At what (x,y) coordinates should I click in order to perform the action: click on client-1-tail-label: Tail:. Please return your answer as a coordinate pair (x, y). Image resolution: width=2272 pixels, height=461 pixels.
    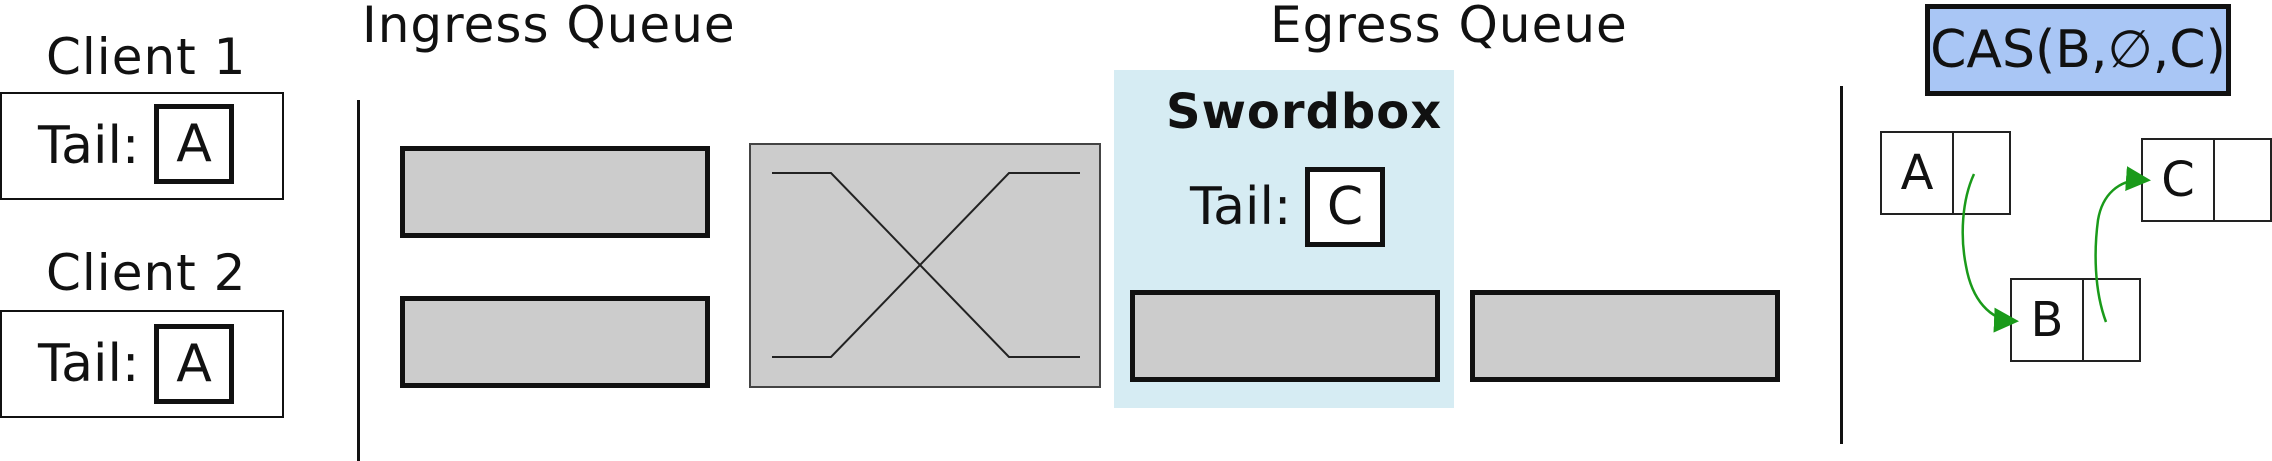
    Looking at the image, I should click on (89, 146).